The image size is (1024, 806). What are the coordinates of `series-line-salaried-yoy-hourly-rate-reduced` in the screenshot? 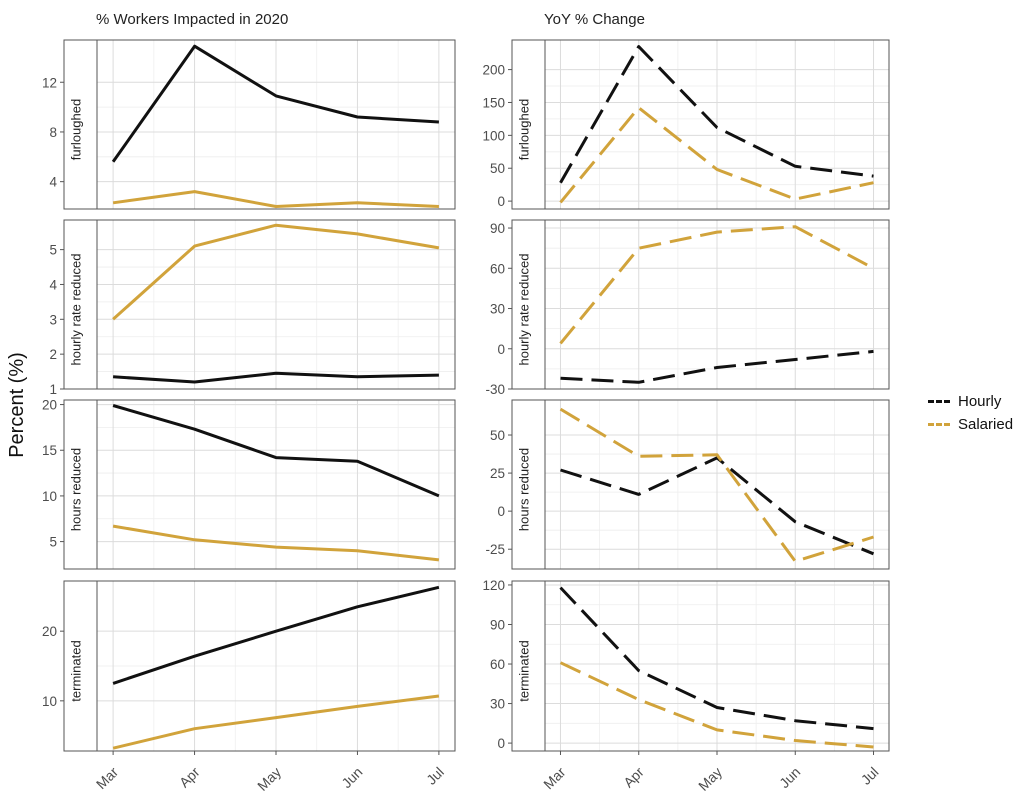 It's located at (717, 285).